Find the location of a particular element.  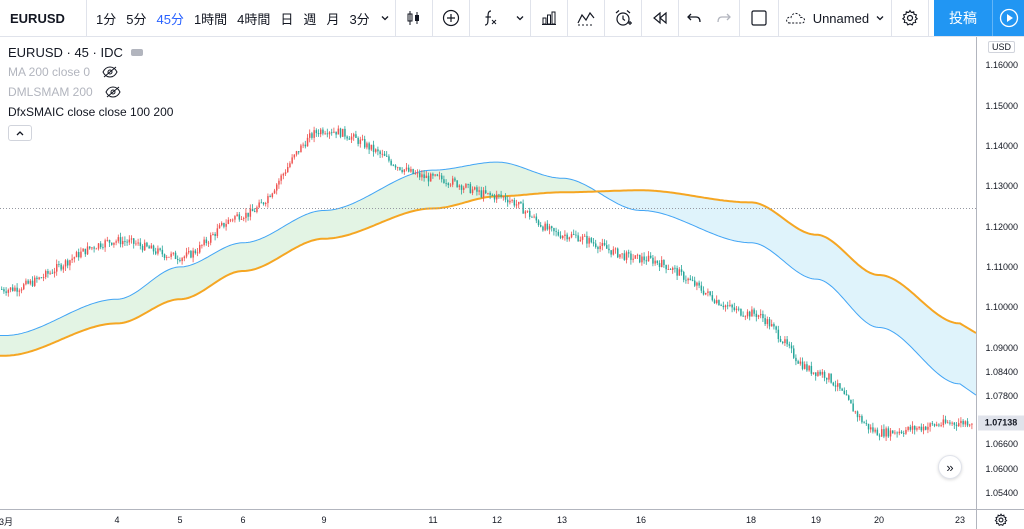

legend-collapse-button is located at coordinates (20, 133).